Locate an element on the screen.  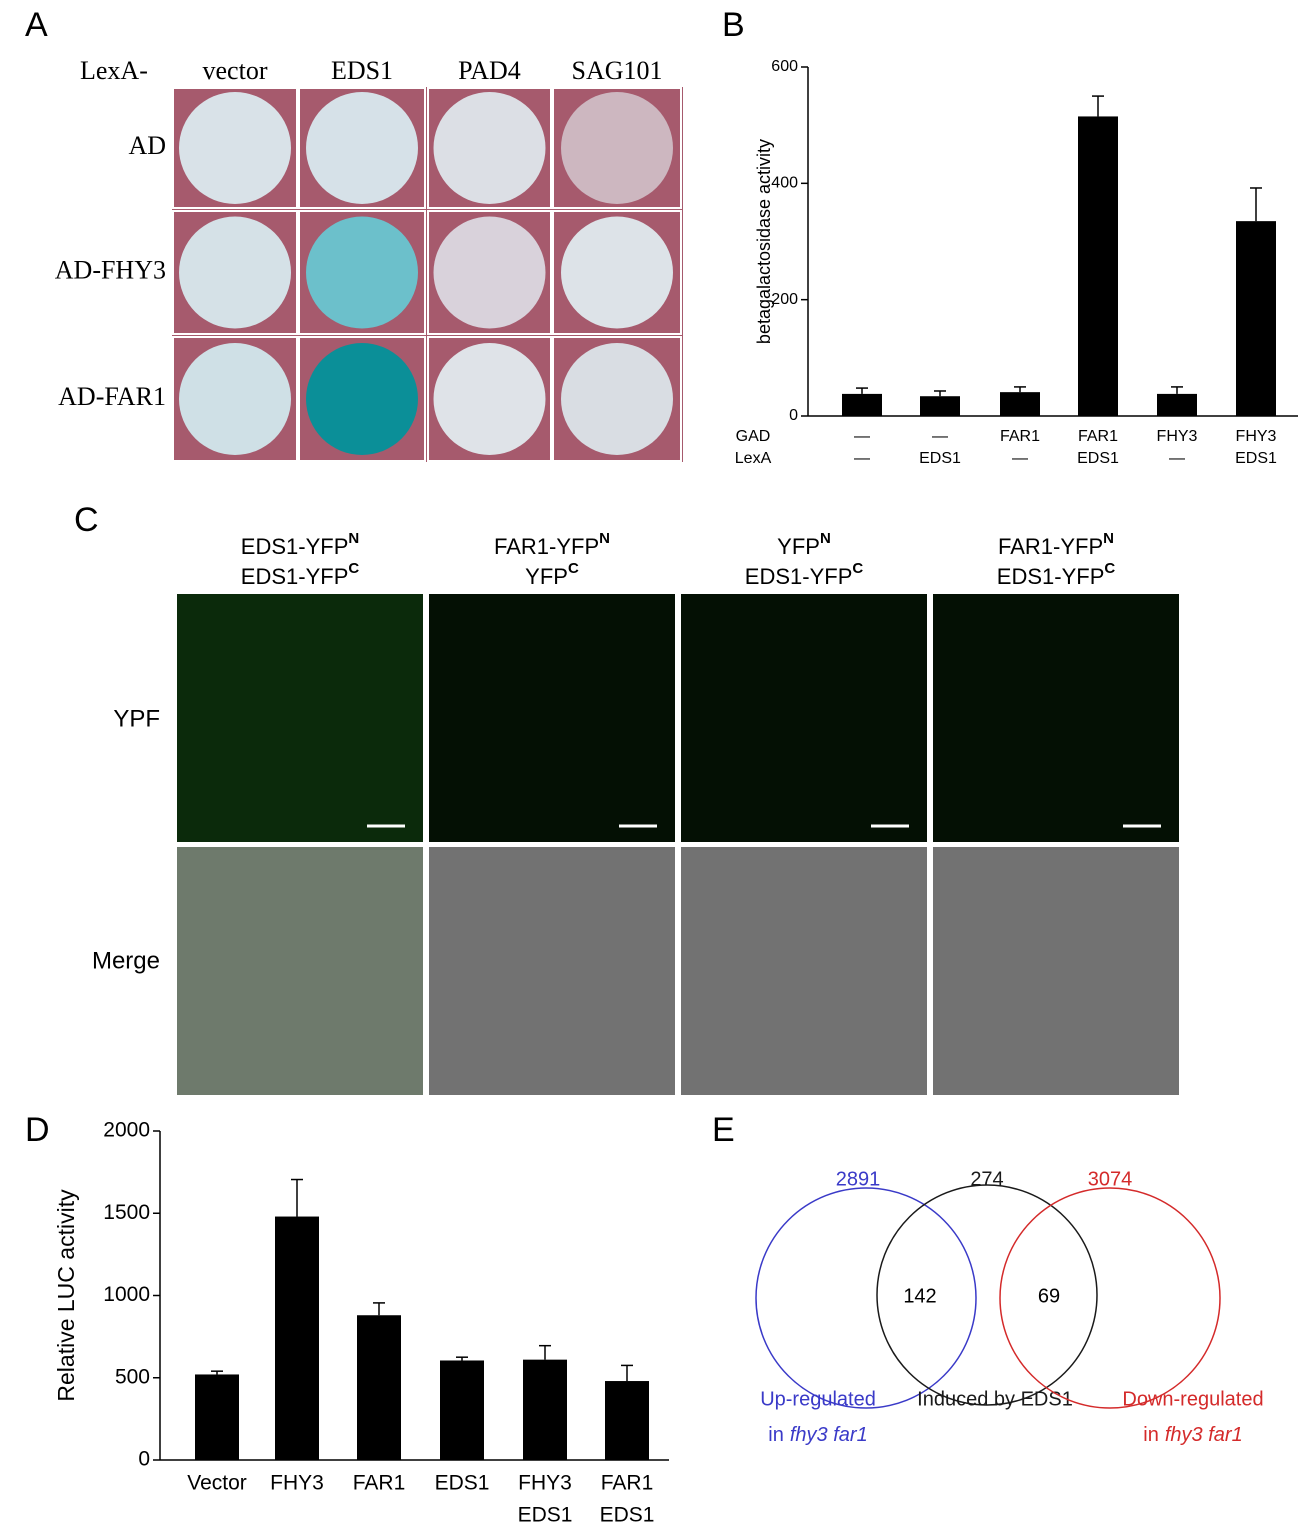
column-label: vector is located at coordinates (235, 70).